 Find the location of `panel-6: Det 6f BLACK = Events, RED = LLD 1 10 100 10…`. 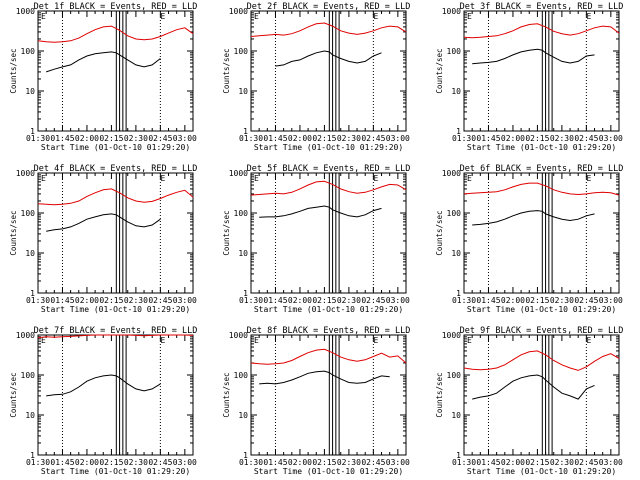

panel-6: Det 6f BLACK = Events, RED = LLD 1 10 100 10… is located at coordinates (529, 239).